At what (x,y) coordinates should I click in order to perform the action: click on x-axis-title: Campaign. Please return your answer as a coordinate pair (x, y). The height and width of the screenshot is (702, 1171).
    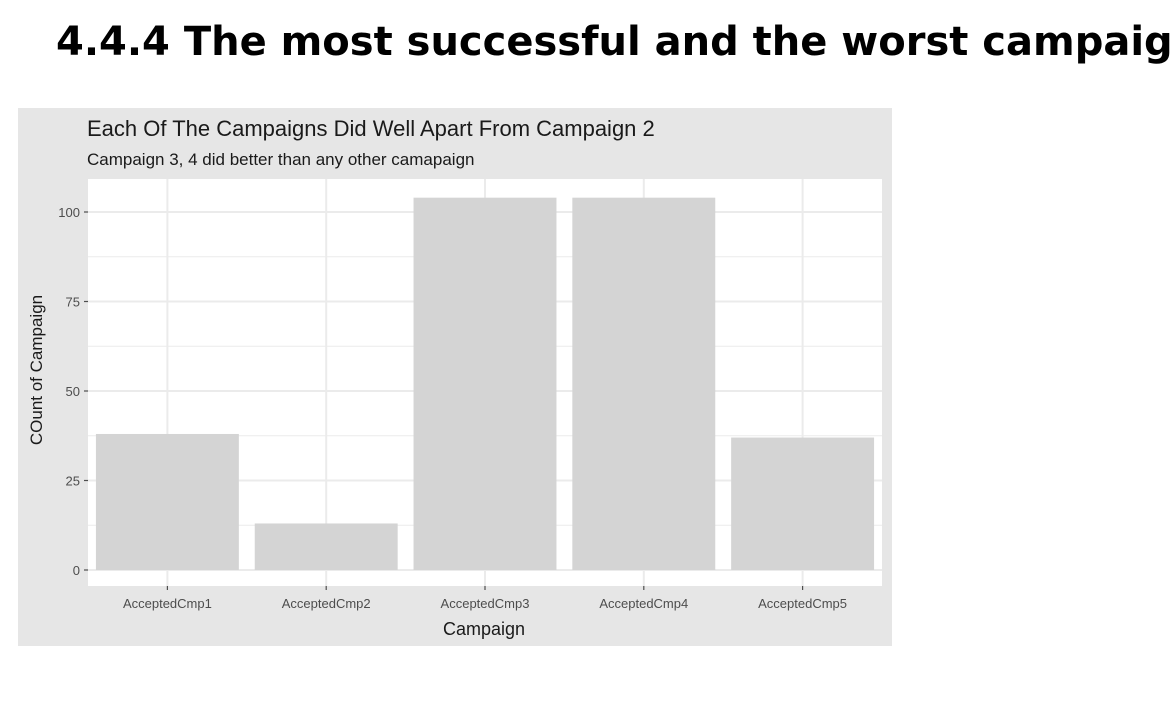
    Looking at the image, I should click on (484, 629).